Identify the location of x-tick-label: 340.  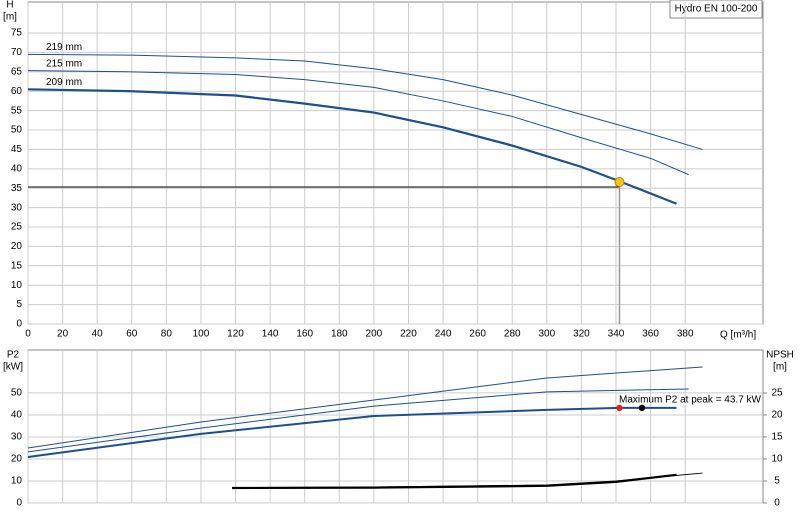
(616, 334).